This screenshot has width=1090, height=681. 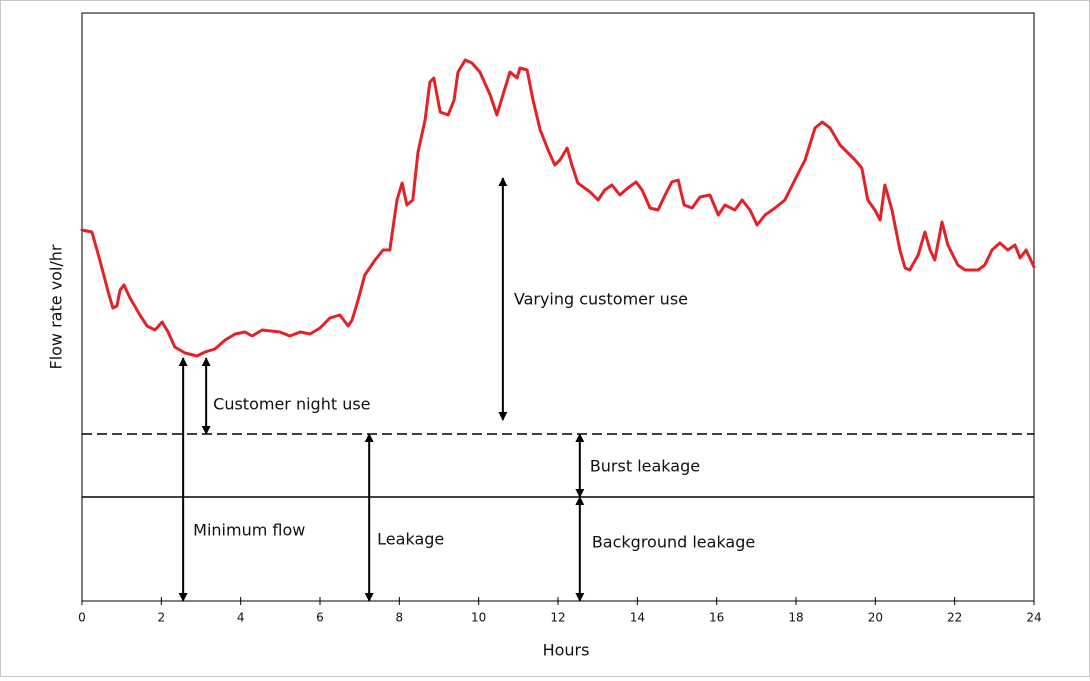 I want to click on x-tick-label: 24, so click(x=1033, y=618).